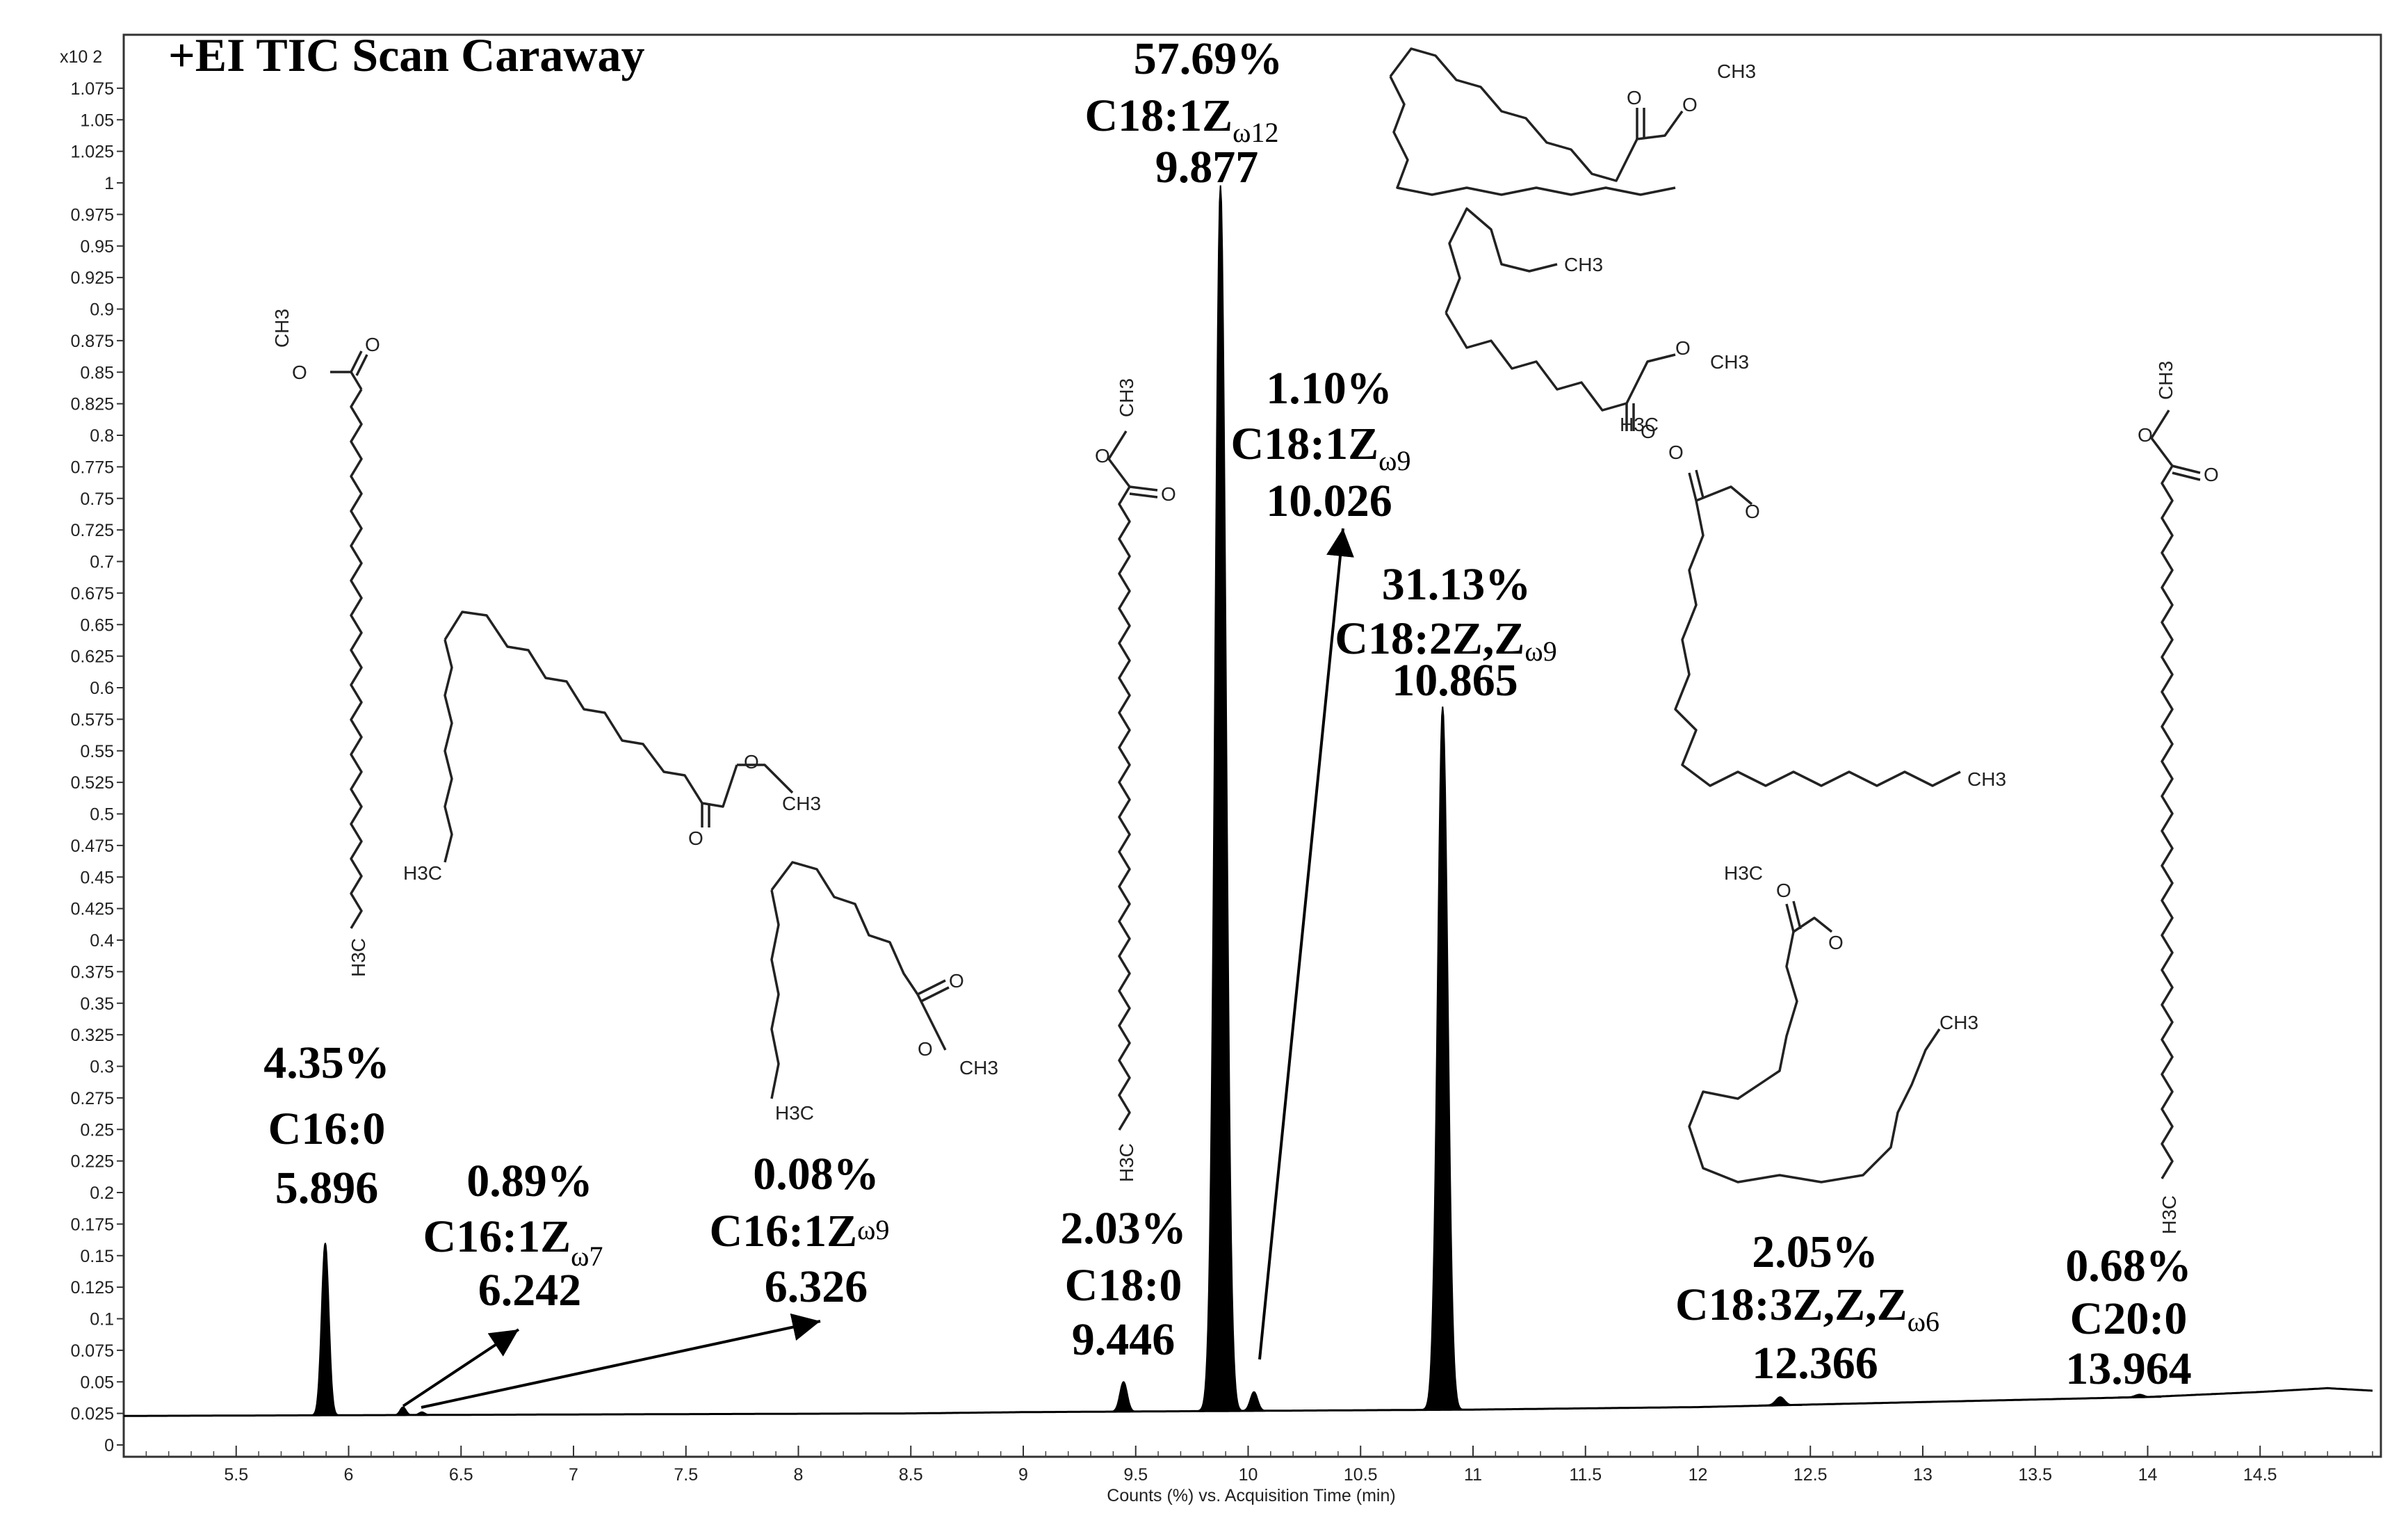  I want to click on y-tick-label: 0.975, so click(92, 215).